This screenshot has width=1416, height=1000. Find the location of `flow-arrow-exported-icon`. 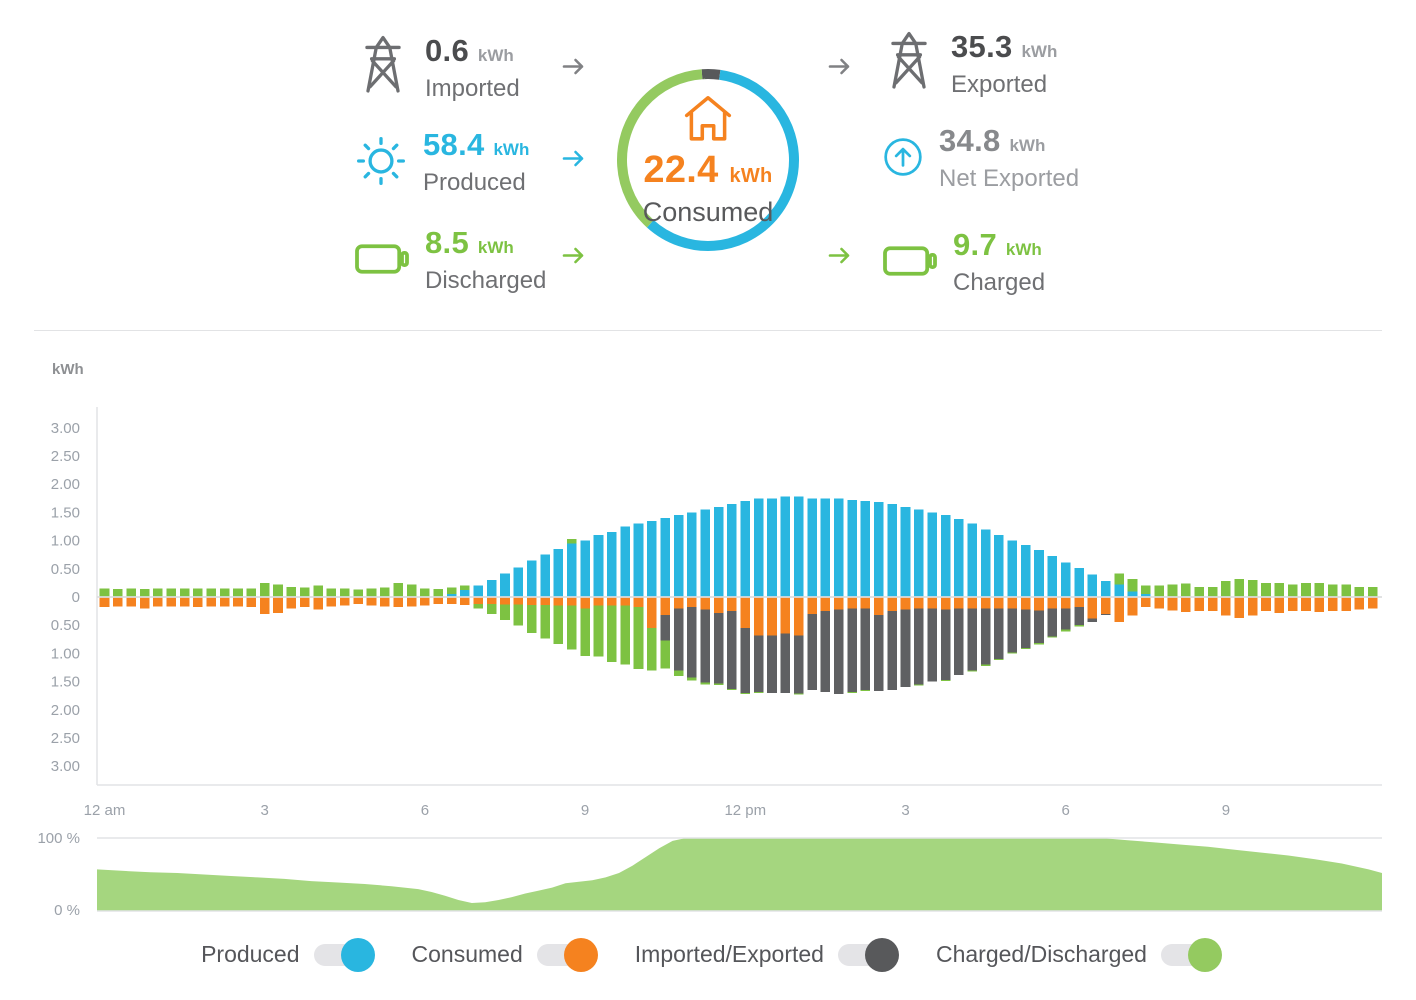

flow-arrow-exported-icon is located at coordinates (840, 69).